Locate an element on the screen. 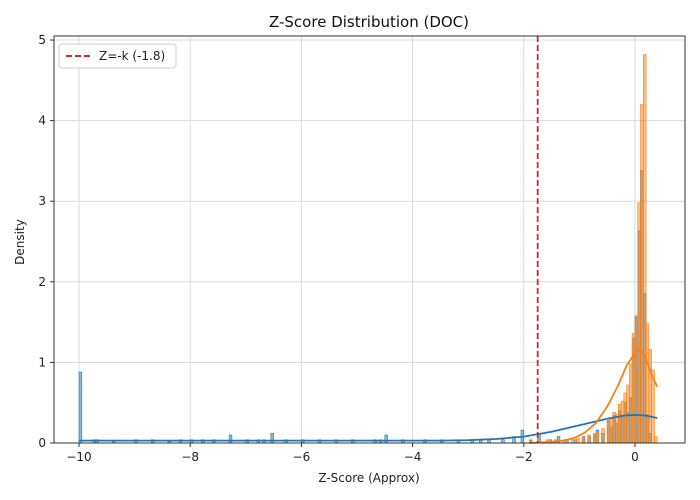 Image resolution: width=700 pixels, height=500 pixels. y-tick-label: 0 is located at coordinates (42, 443).